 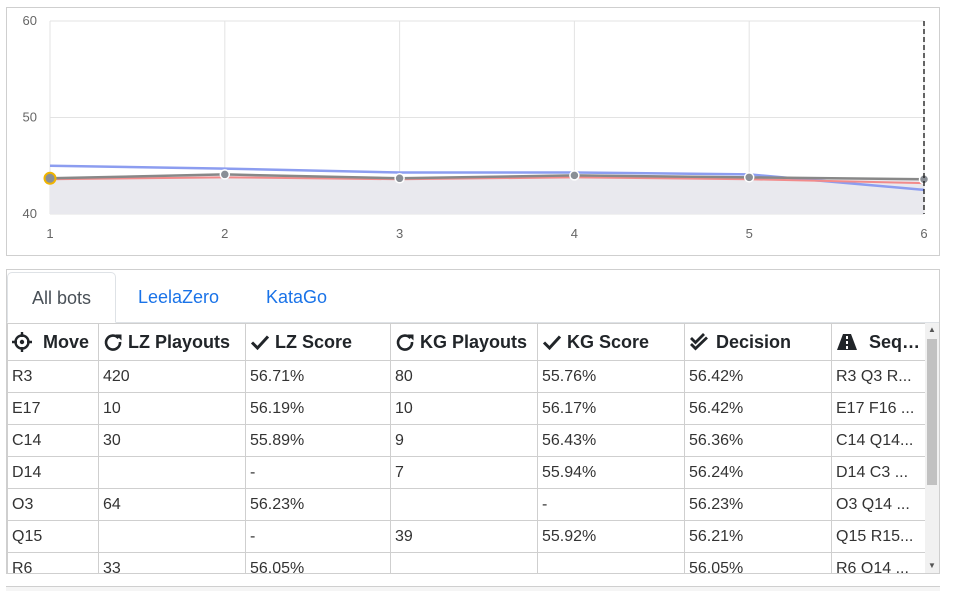 I want to click on column-header-label: Sequence, so click(x=895, y=341).